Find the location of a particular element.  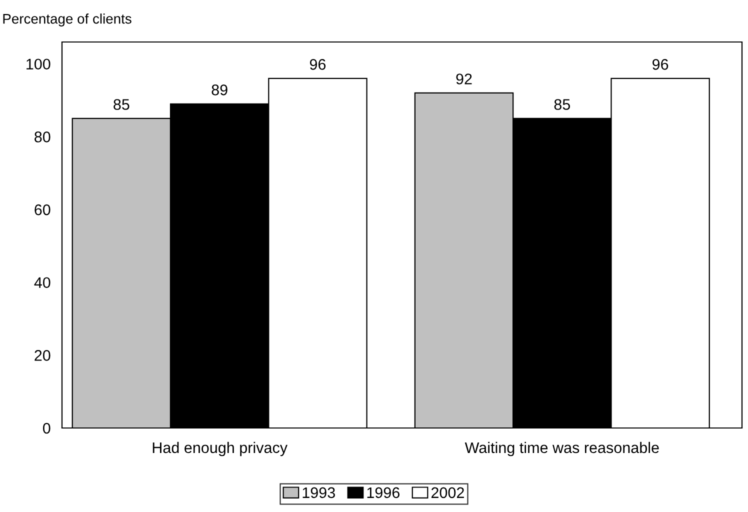

y-tick-label: 40 is located at coordinates (42, 282).